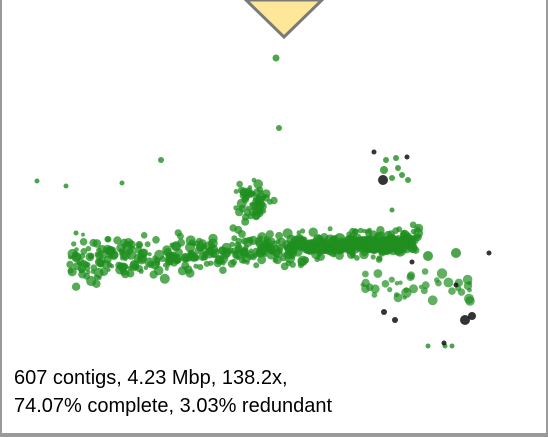  What do you see at coordinates (1, 218) in the screenshot?
I see `panel-left-border` at bounding box center [1, 218].